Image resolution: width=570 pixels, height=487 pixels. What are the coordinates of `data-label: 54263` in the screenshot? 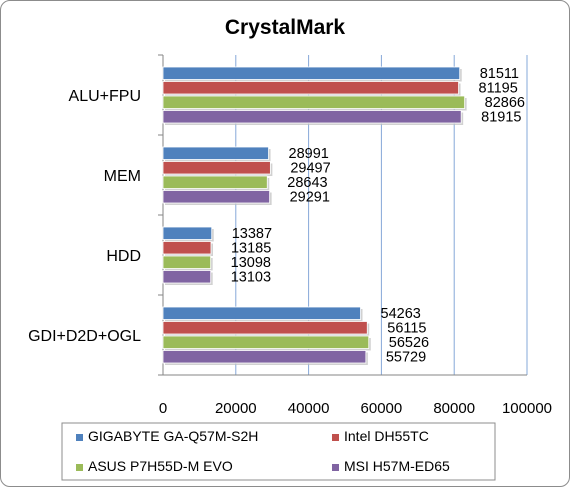 It's located at (401, 314).